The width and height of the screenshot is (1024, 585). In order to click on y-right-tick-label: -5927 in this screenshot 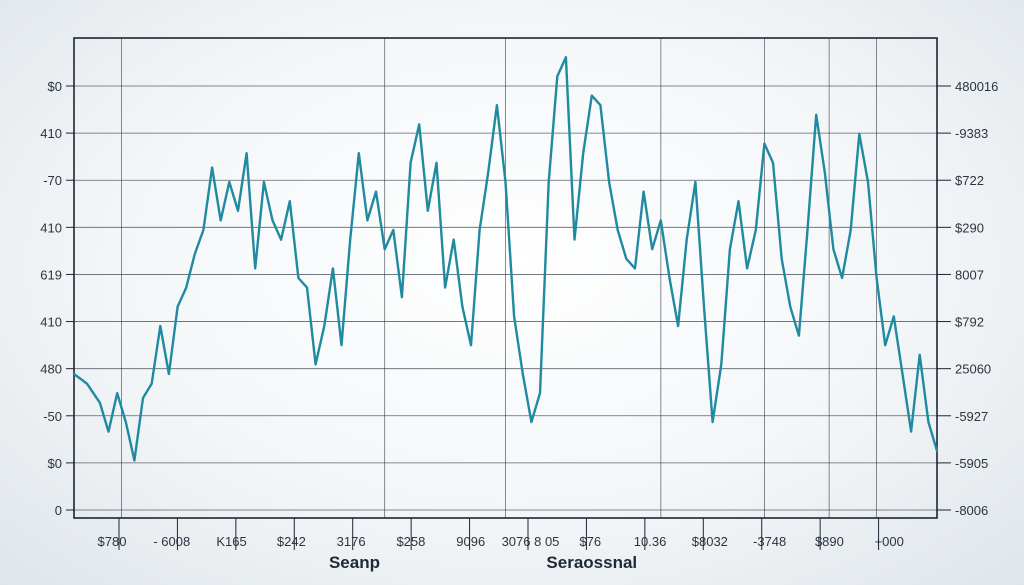, I will do `click(971, 416)`.